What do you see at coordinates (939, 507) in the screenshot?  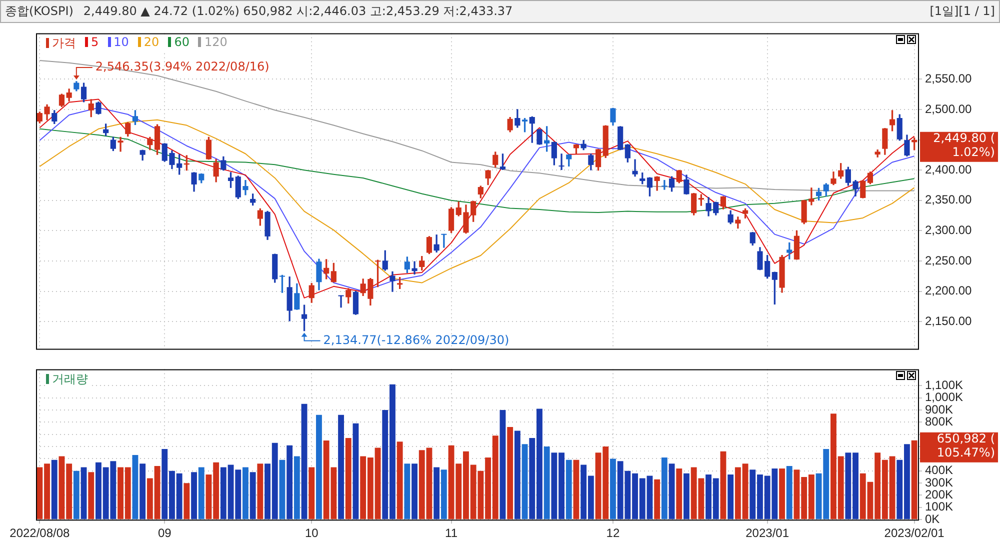 I see `y-tick-label: 100K` at bounding box center [939, 507].